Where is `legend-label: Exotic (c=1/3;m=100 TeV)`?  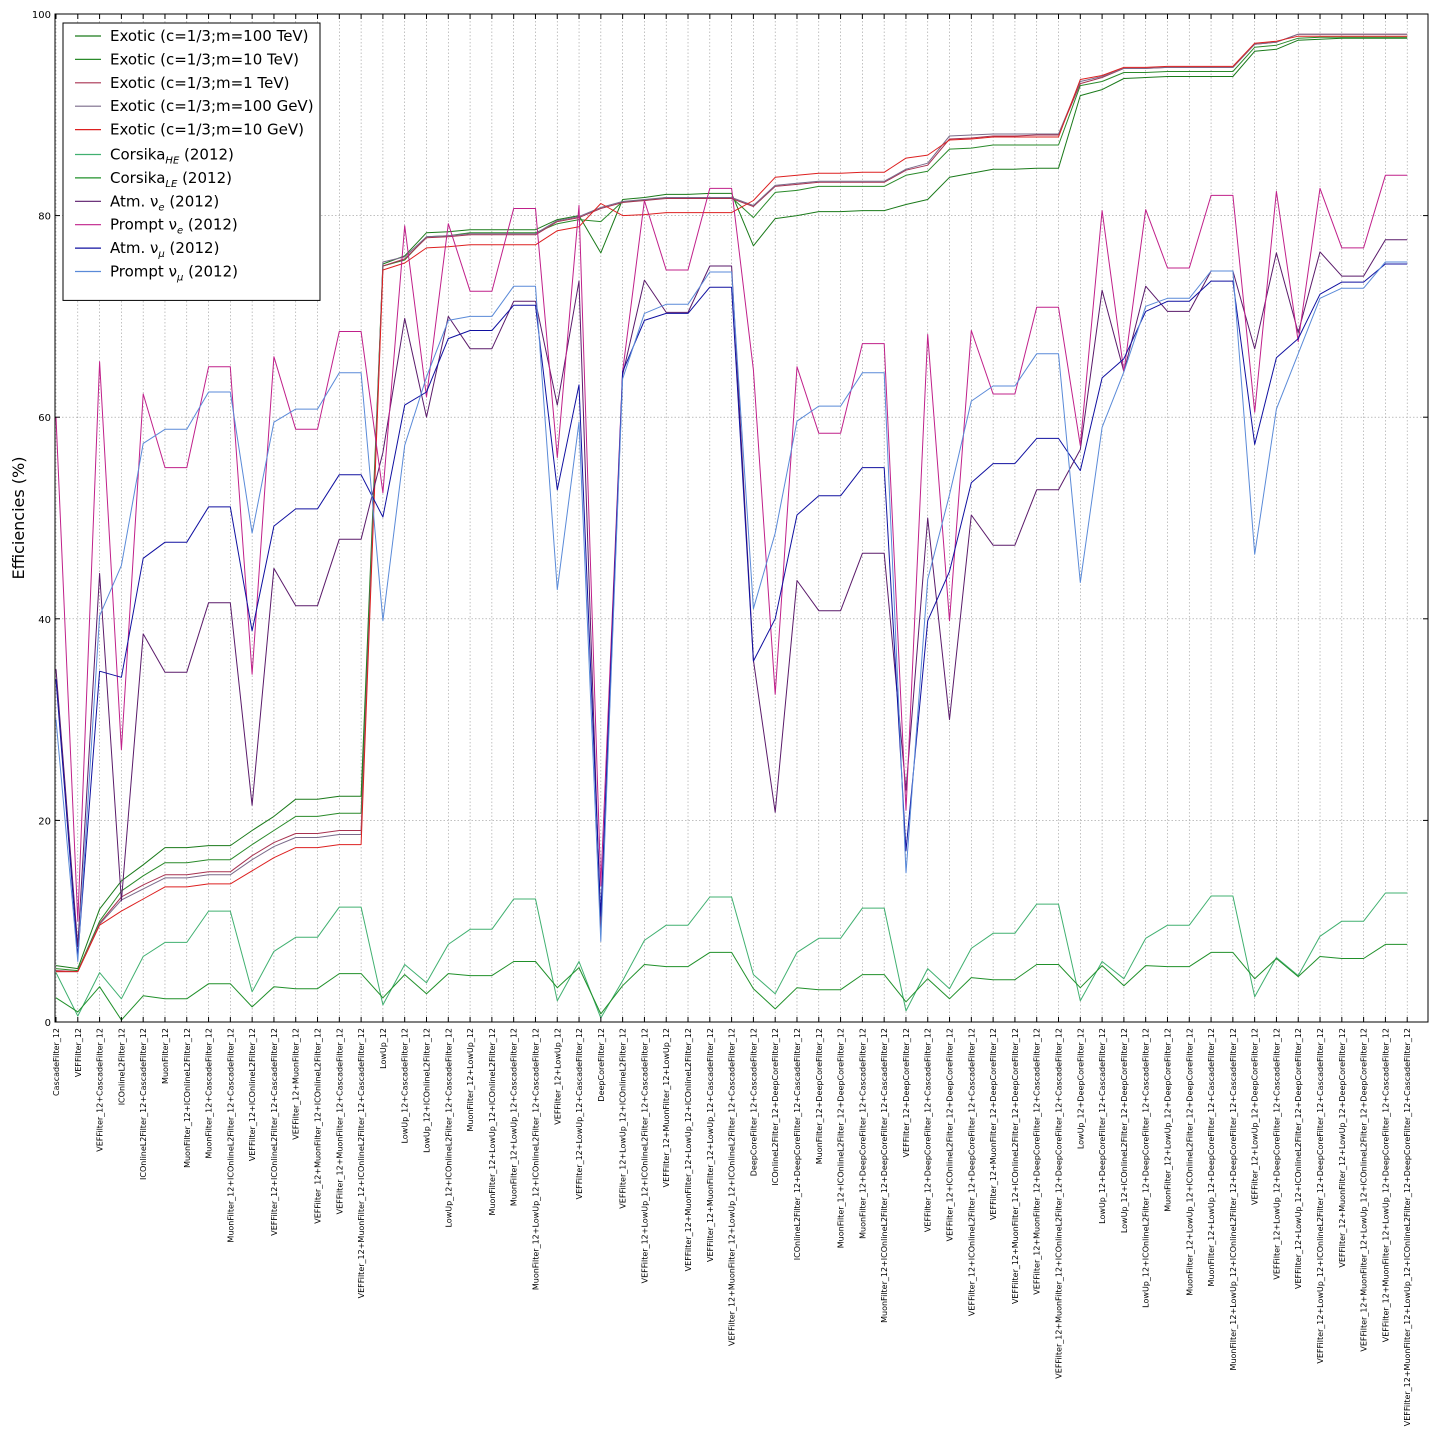
legend-label: Exotic (c=1/3;m=100 TeV) is located at coordinates (209, 36).